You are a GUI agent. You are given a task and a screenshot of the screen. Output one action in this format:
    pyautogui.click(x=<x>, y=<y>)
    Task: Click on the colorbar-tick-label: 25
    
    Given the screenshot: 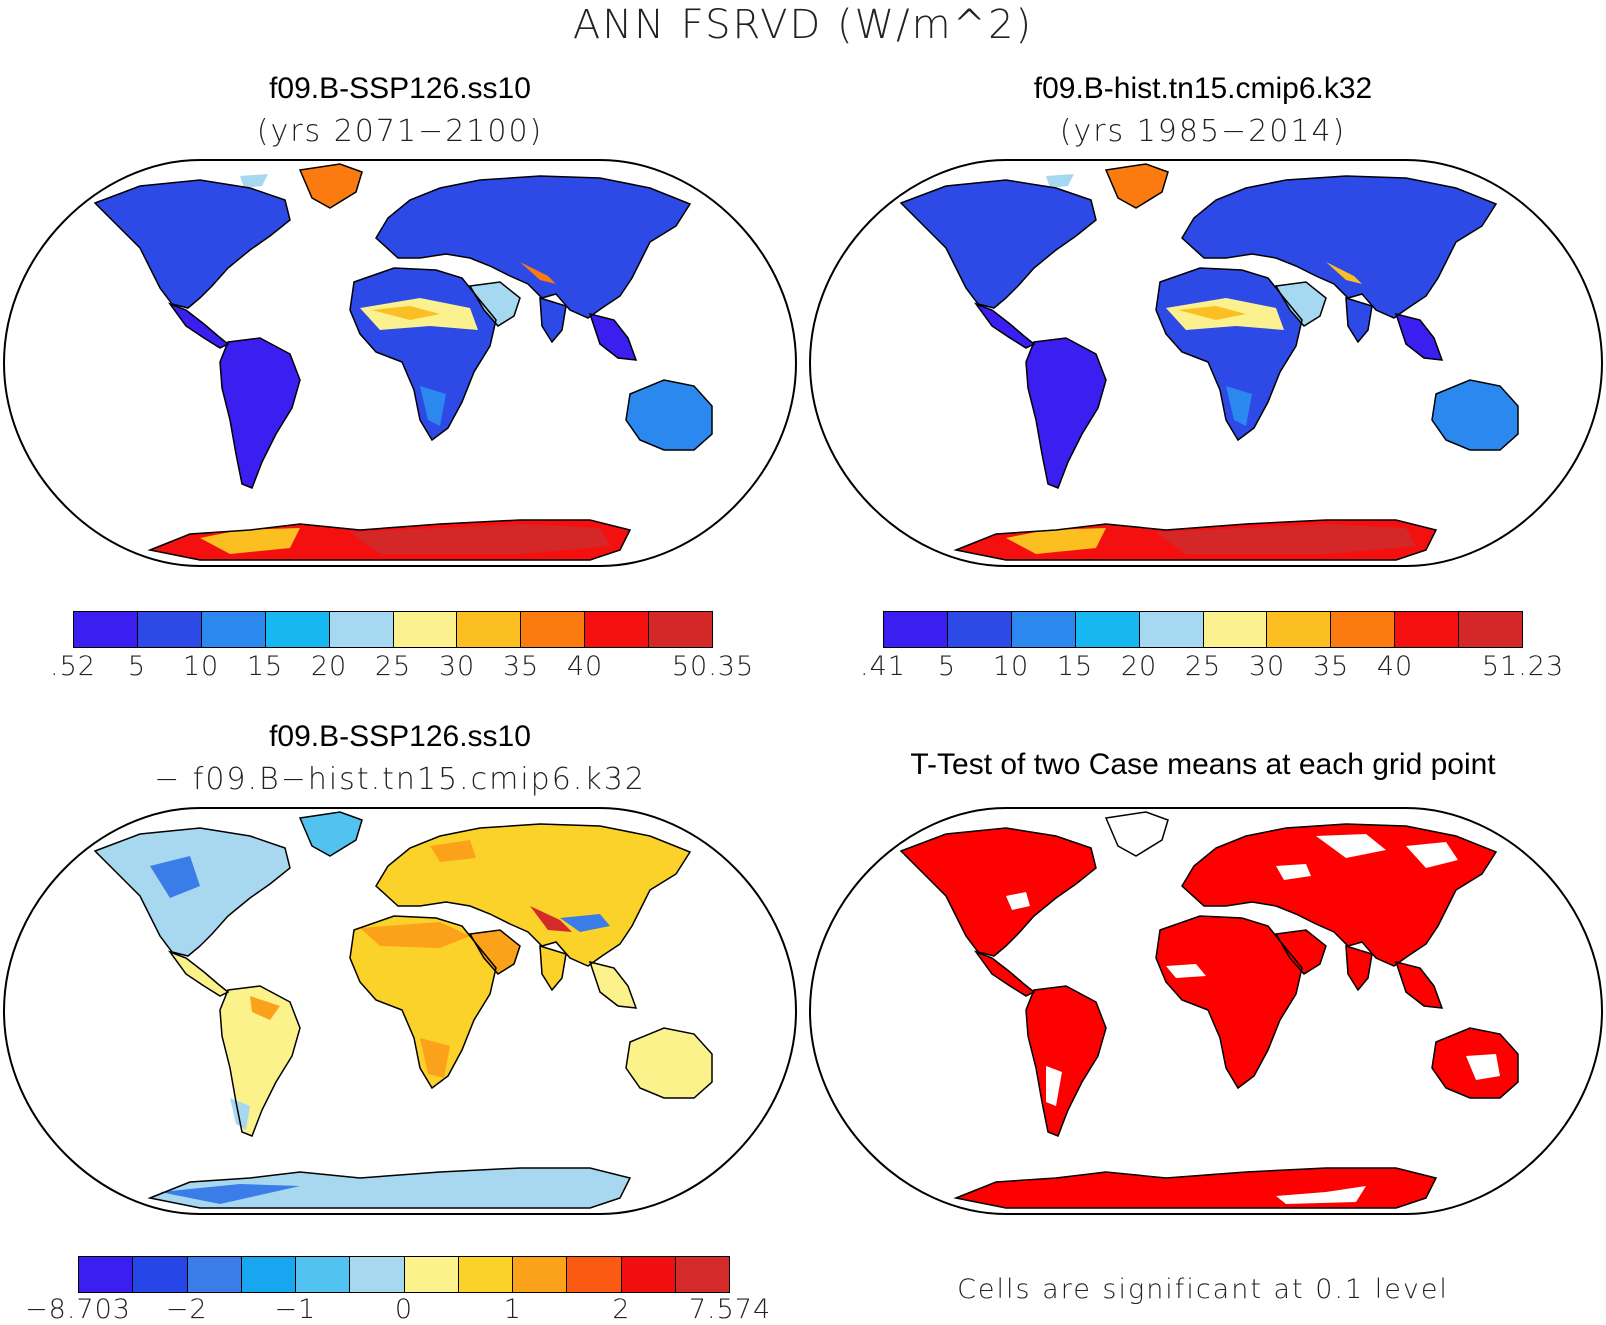 What is the action you would take?
    pyautogui.click(x=393, y=666)
    